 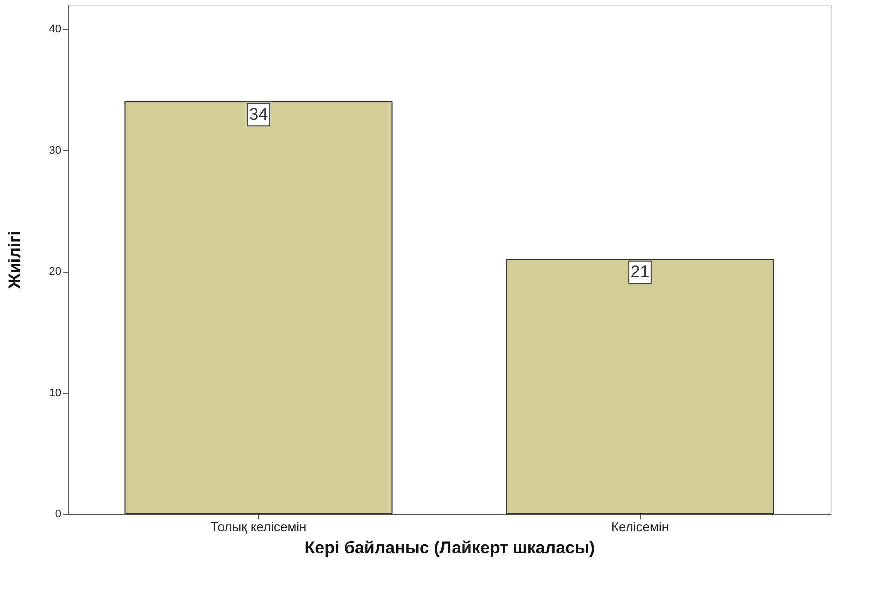 What do you see at coordinates (258, 527) in the screenshot?
I see `x-tick-label: Толық келісемін` at bounding box center [258, 527].